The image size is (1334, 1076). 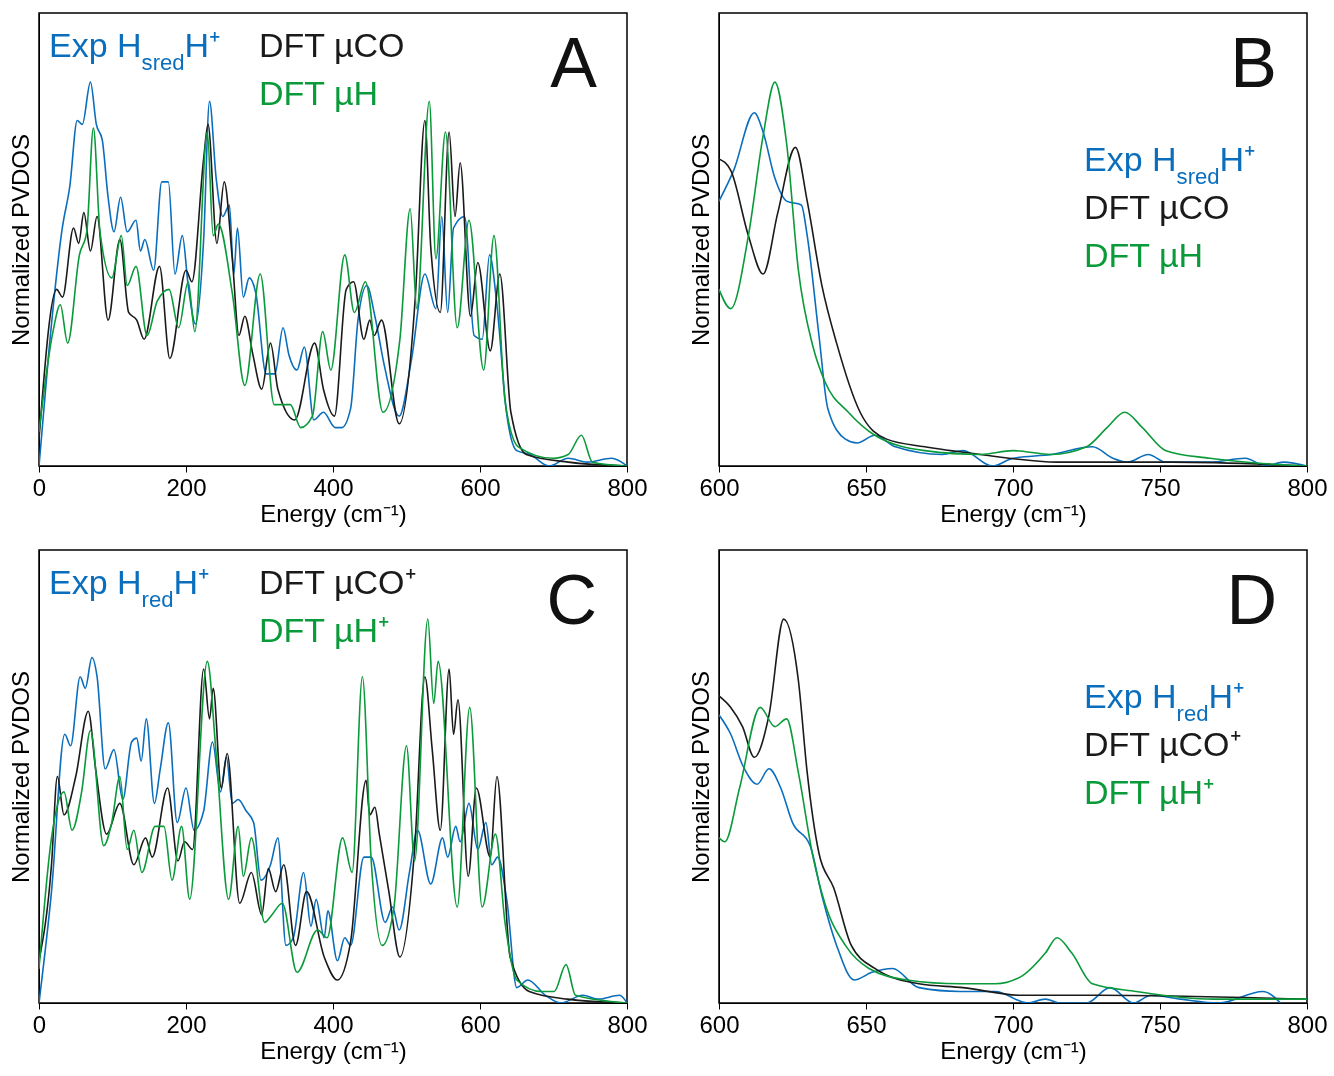 What do you see at coordinates (324, 630) in the screenshot?
I see `series-label: DFT µH⁺` at bounding box center [324, 630].